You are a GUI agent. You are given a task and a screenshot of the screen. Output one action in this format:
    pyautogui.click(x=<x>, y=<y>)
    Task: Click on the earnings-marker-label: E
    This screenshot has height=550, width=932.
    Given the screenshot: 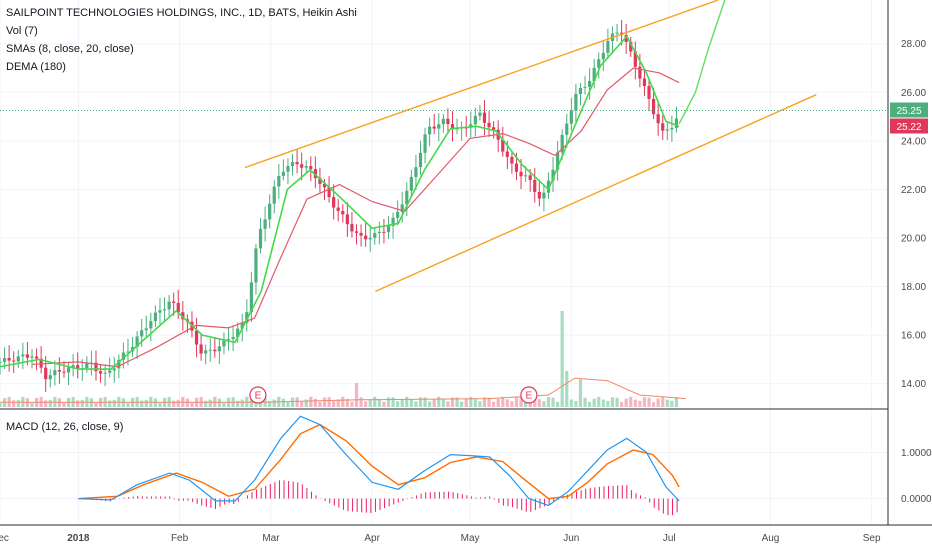 What is the action you would take?
    pyautogui.click(x=258, y=396)
    